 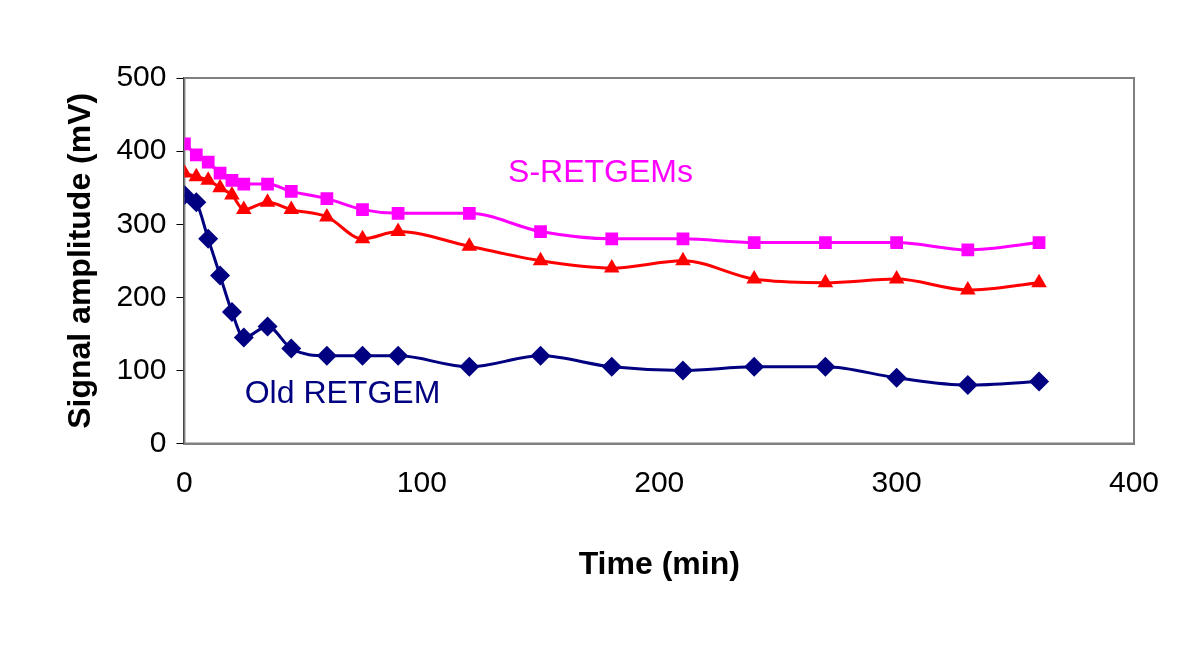 What do you see at coordinates (141, 368) in the screenshot?
I see `y-tick-label: 100` at bounding box center [141, 368].